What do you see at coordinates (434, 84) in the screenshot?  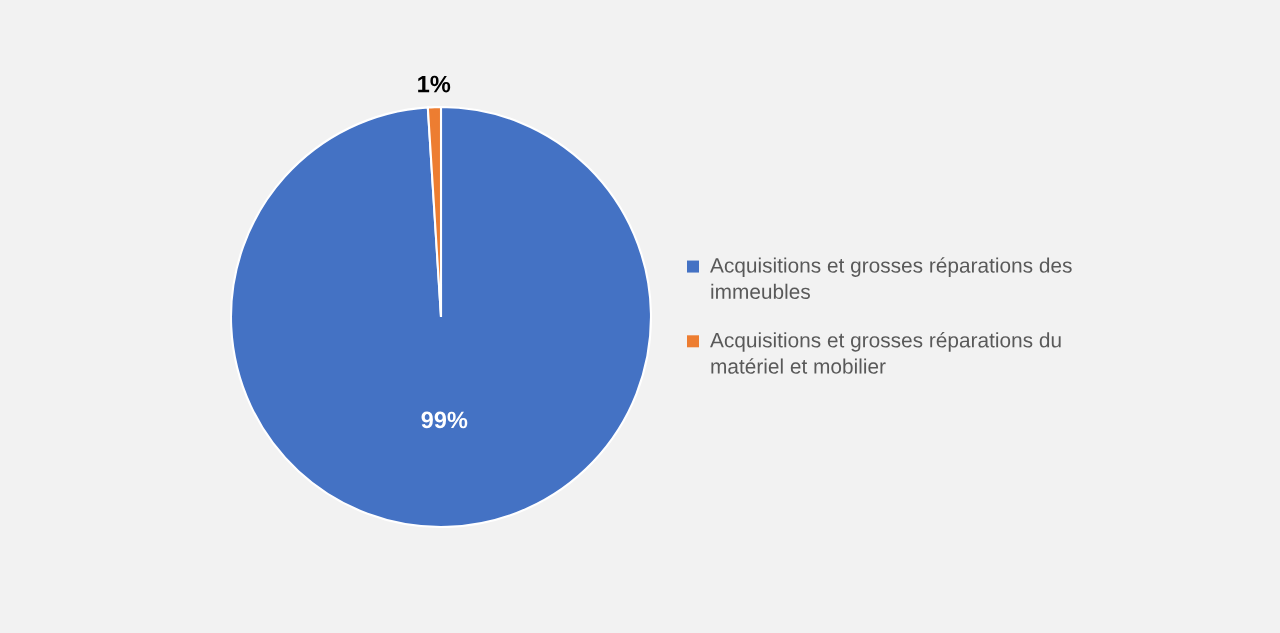 I see `data-label: 1%` at bounding box center [434, 84].